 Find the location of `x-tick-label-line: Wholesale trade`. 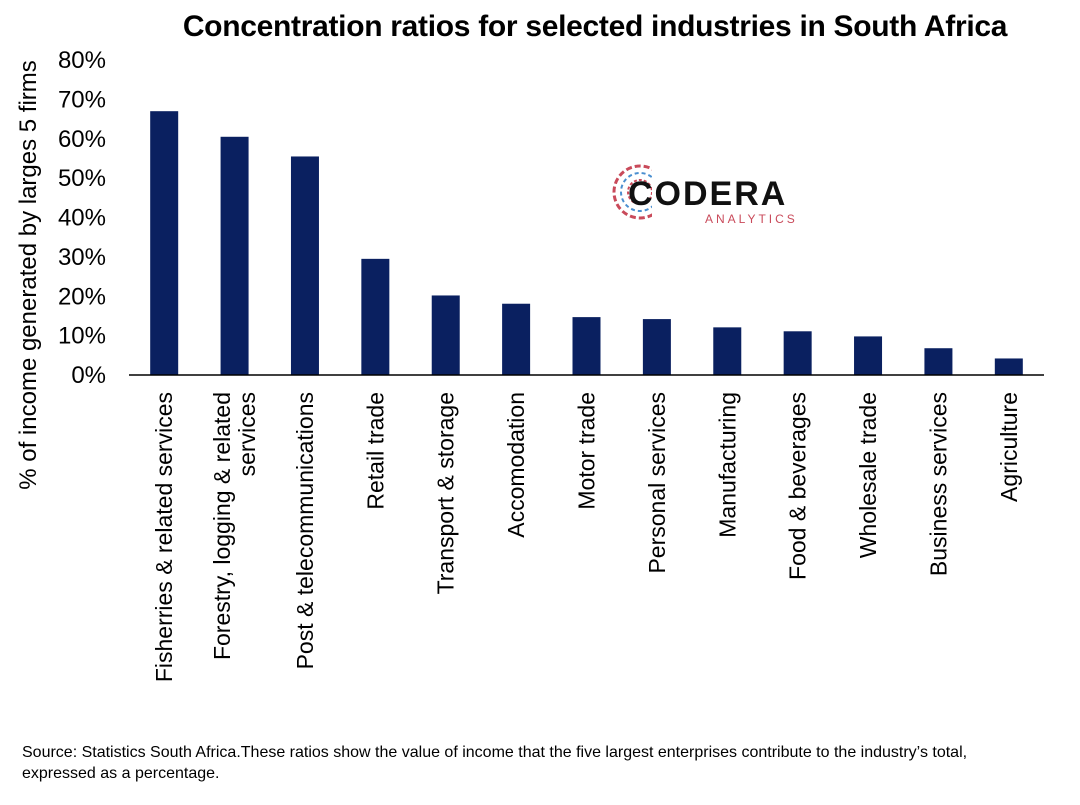

x-tick-label-line: Wholesale trade is located at coordinates (868, 475).